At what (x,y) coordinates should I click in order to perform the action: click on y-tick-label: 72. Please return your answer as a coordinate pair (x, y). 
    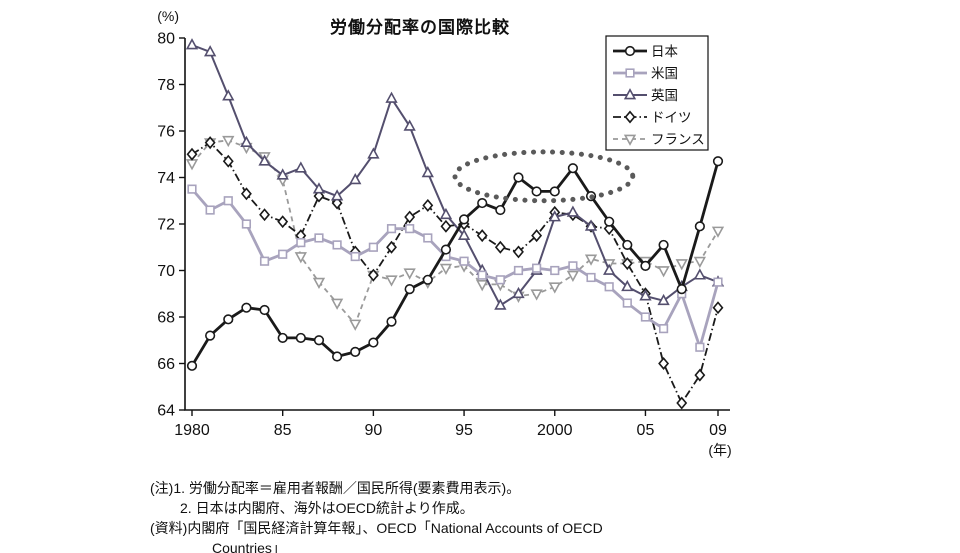
    Looking at the image, I should click on (166, 225).